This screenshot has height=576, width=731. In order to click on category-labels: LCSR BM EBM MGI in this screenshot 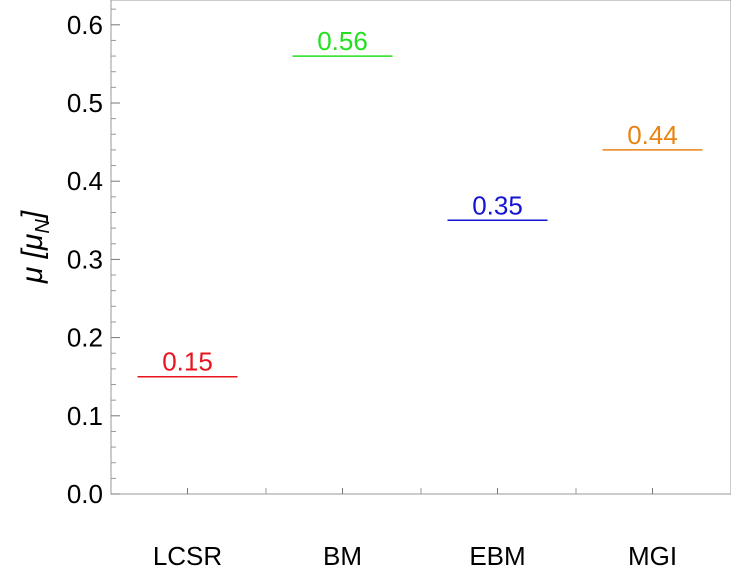, I will do `click(415, 556)`.